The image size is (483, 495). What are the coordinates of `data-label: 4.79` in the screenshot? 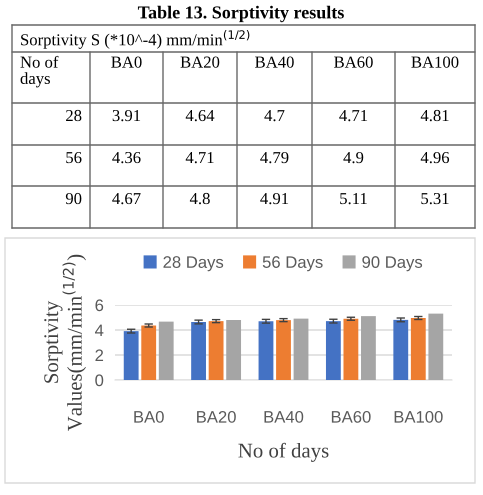 It's located at (274, 158).